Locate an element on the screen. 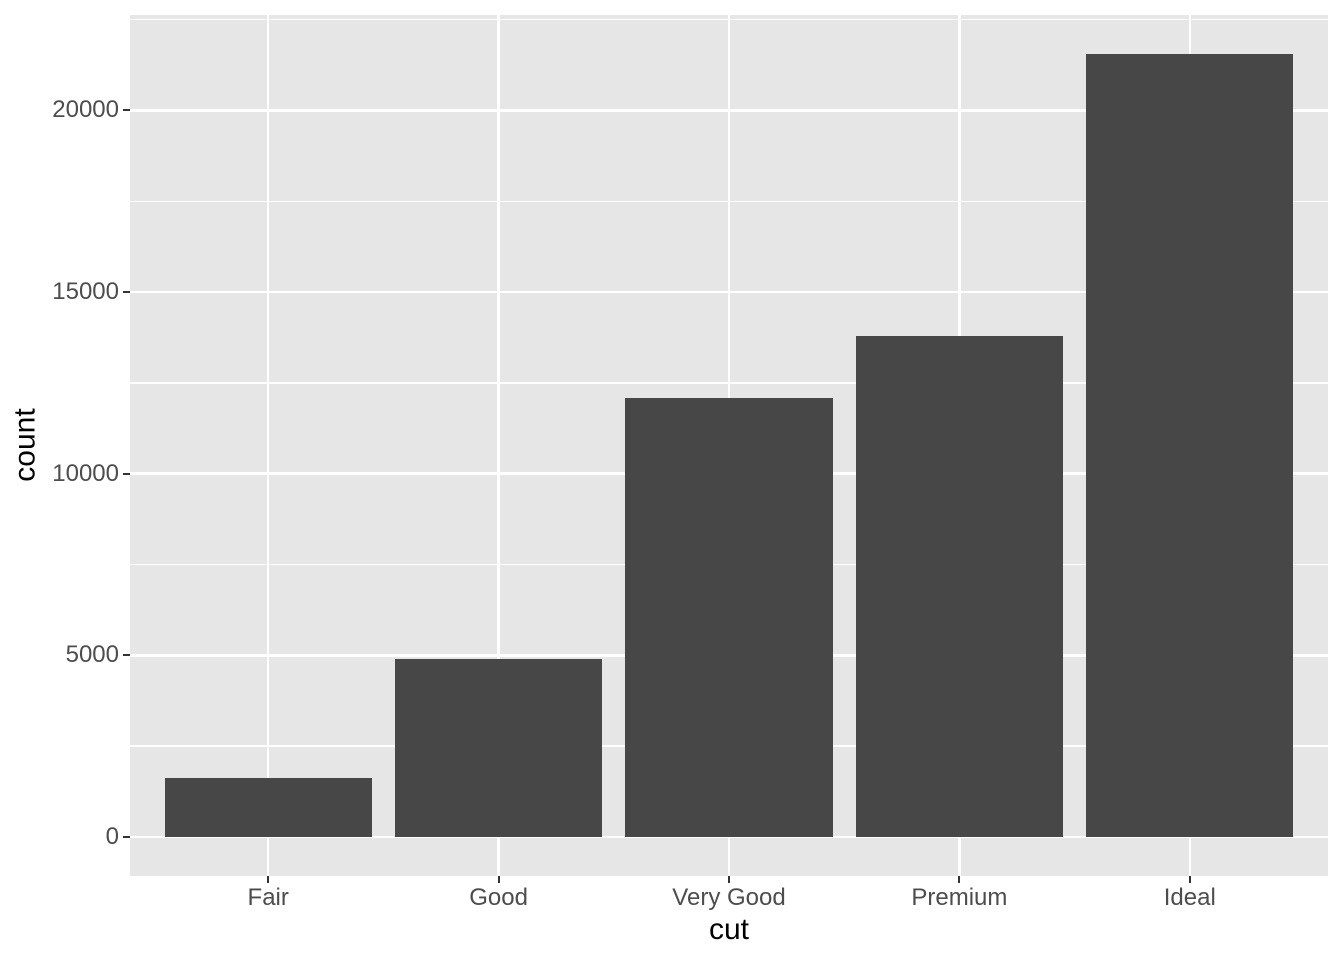 This screenshot has height=960, width=1344. x-tick-label: Very Good is located at coordinates (729, 897).